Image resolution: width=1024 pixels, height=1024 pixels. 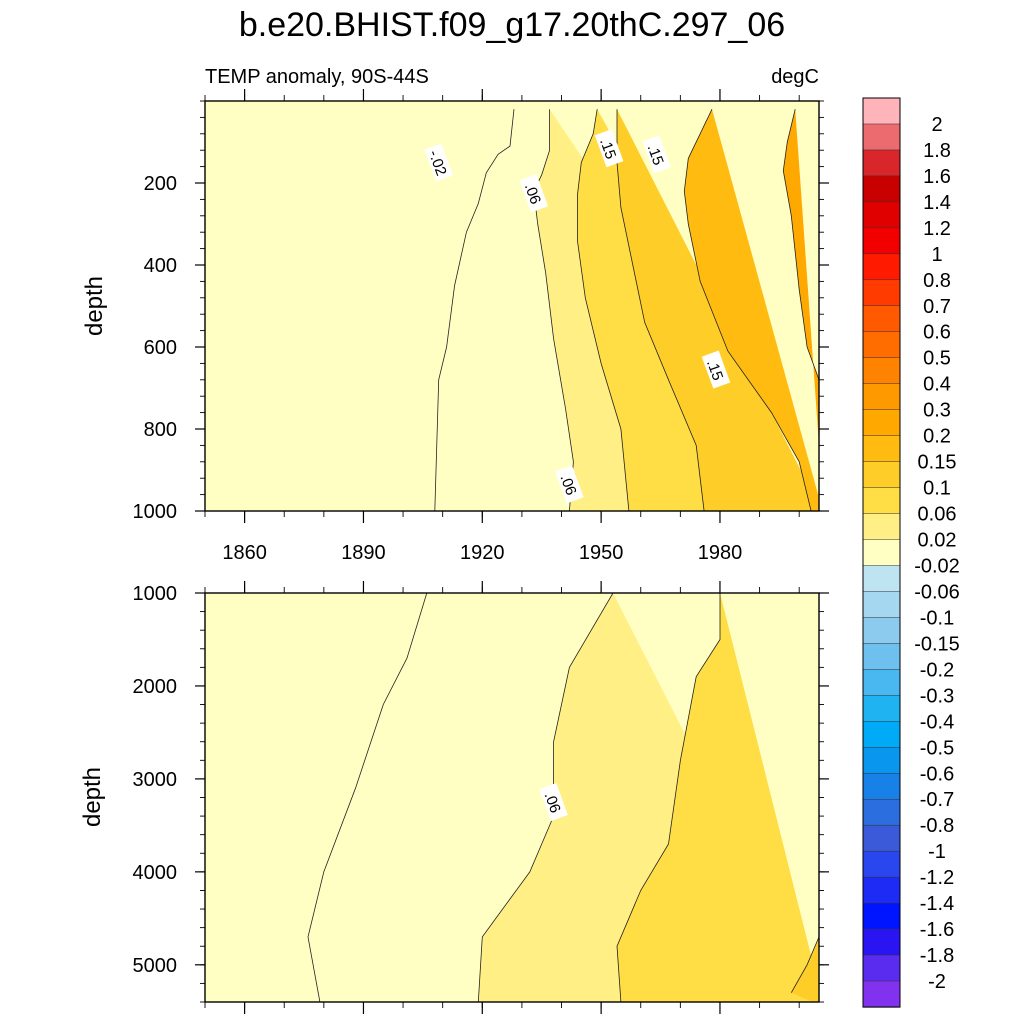 What do you see at coordinates (482, 553) in the screenshot?
I see `x-tick-label: 1920` at bounding box center [482, 553].